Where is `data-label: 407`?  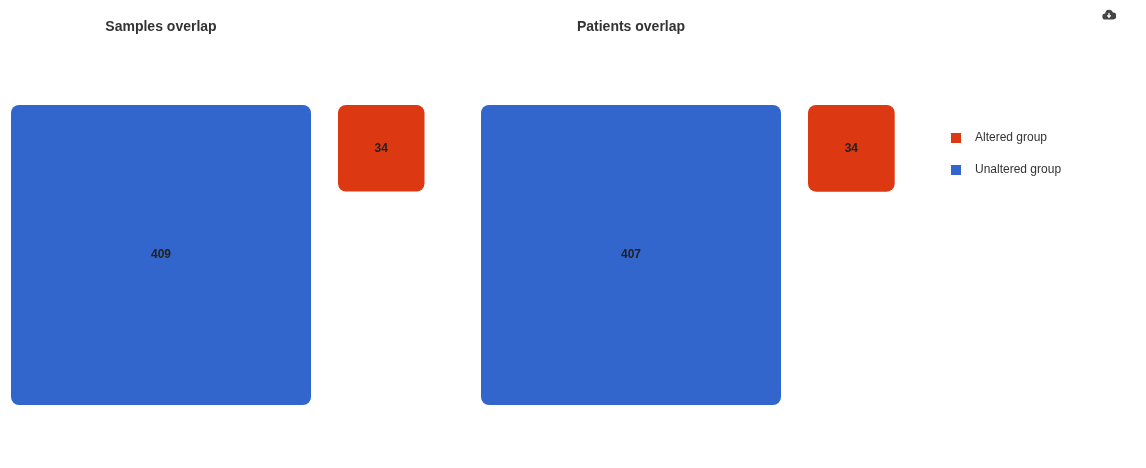 data-label: 407 is located at coordinates (631, 254).